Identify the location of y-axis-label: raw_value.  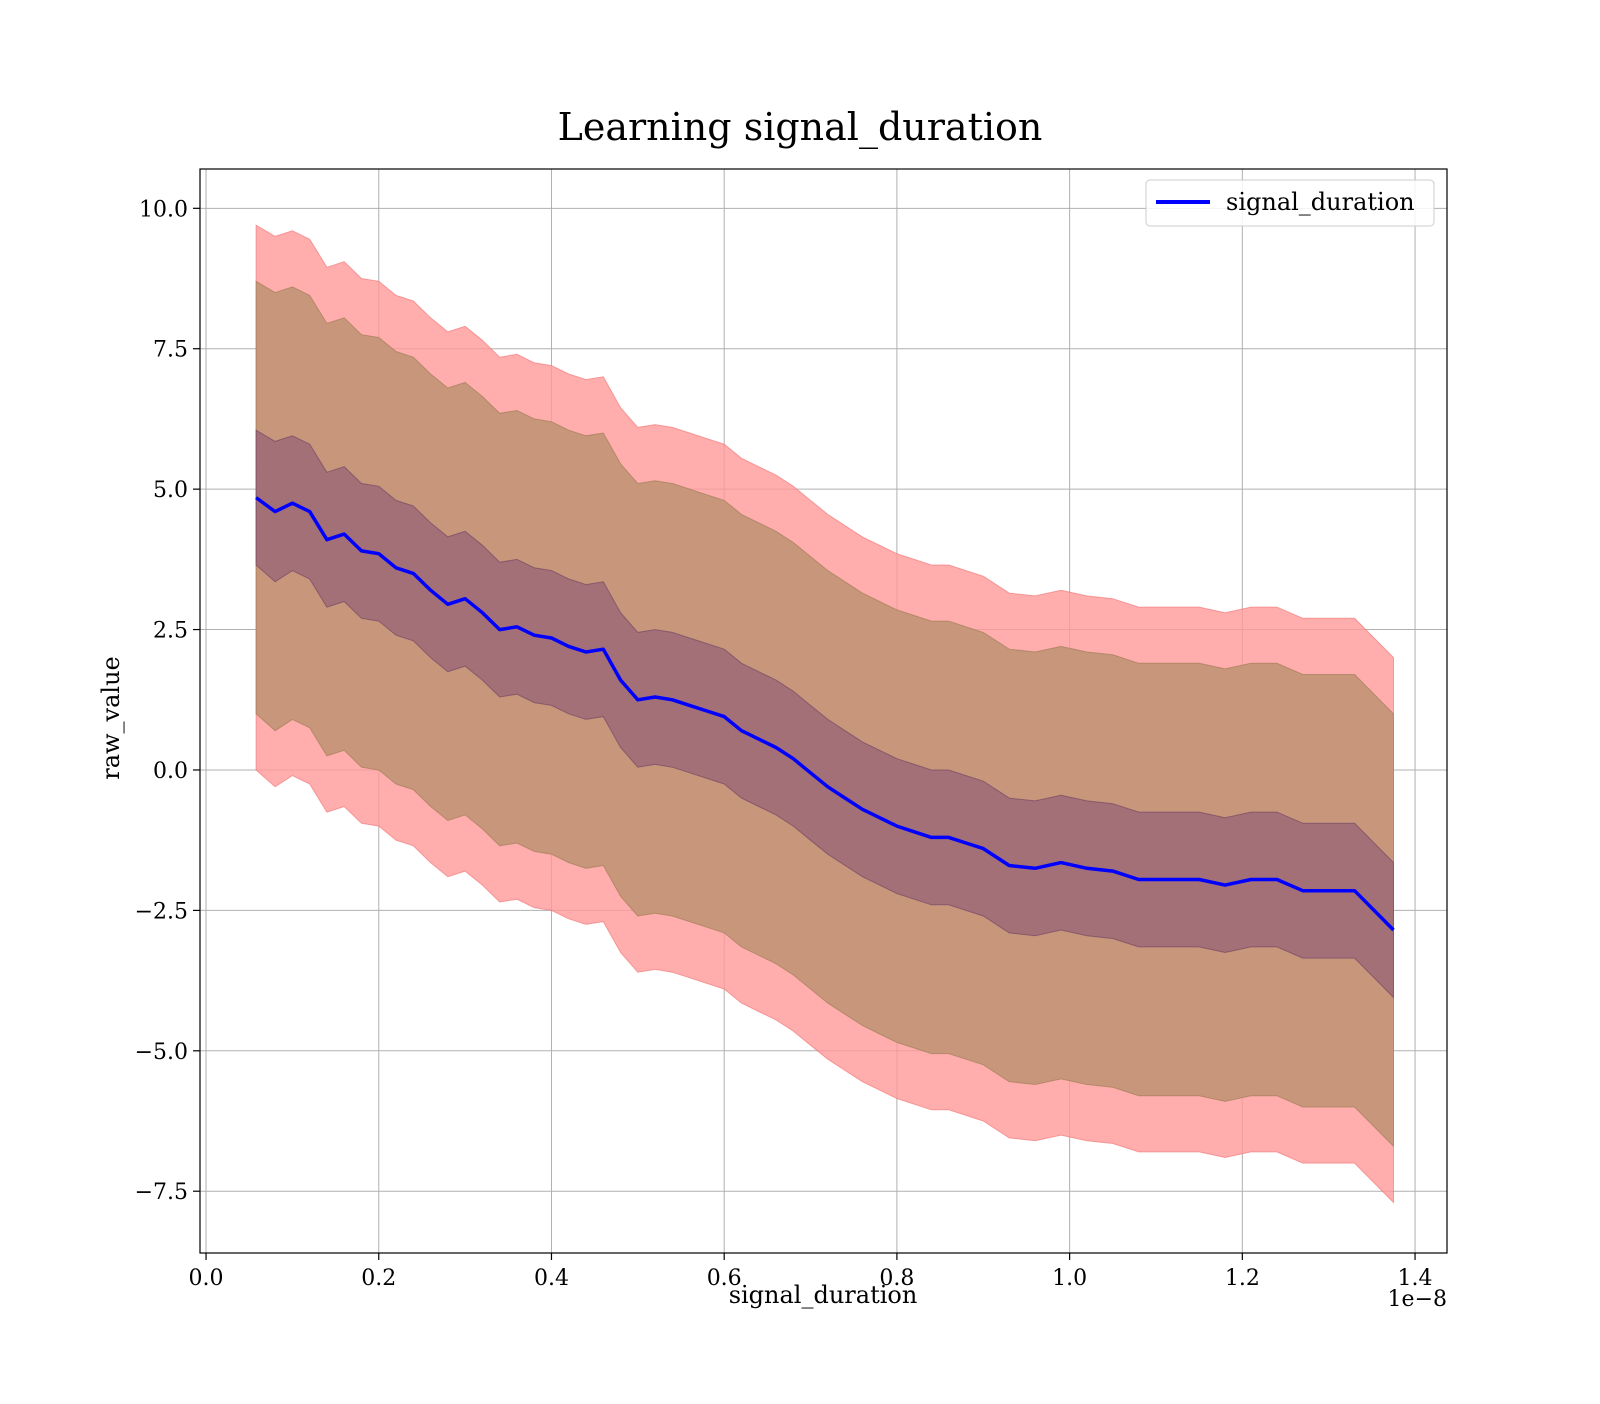
(111, 718).